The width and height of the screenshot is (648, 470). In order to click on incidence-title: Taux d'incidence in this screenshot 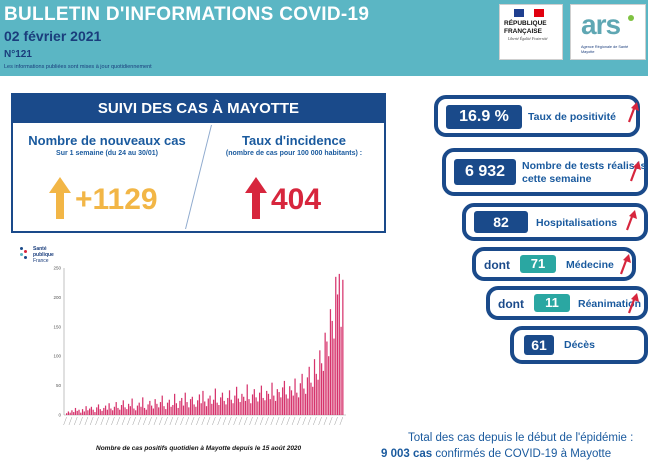, I will do `click(294, 140)`.